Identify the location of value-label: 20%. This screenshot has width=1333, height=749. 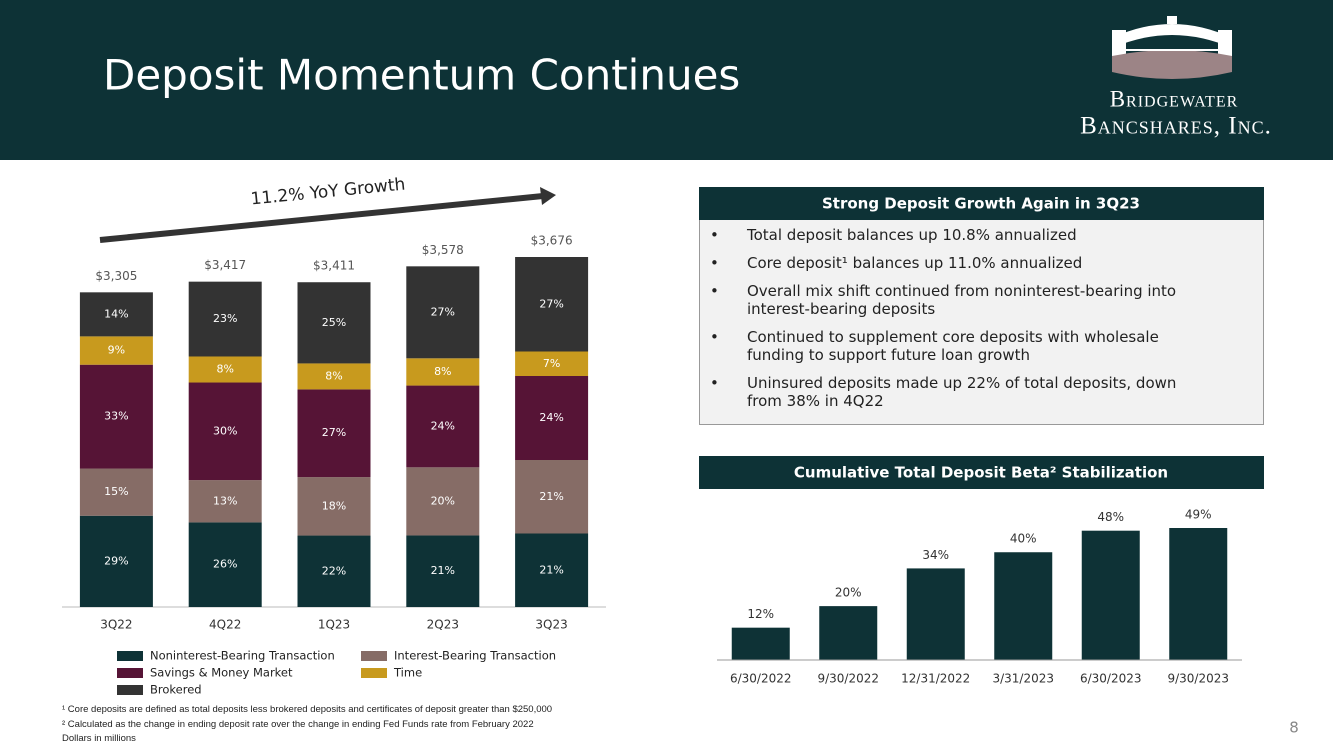
(848, 593).